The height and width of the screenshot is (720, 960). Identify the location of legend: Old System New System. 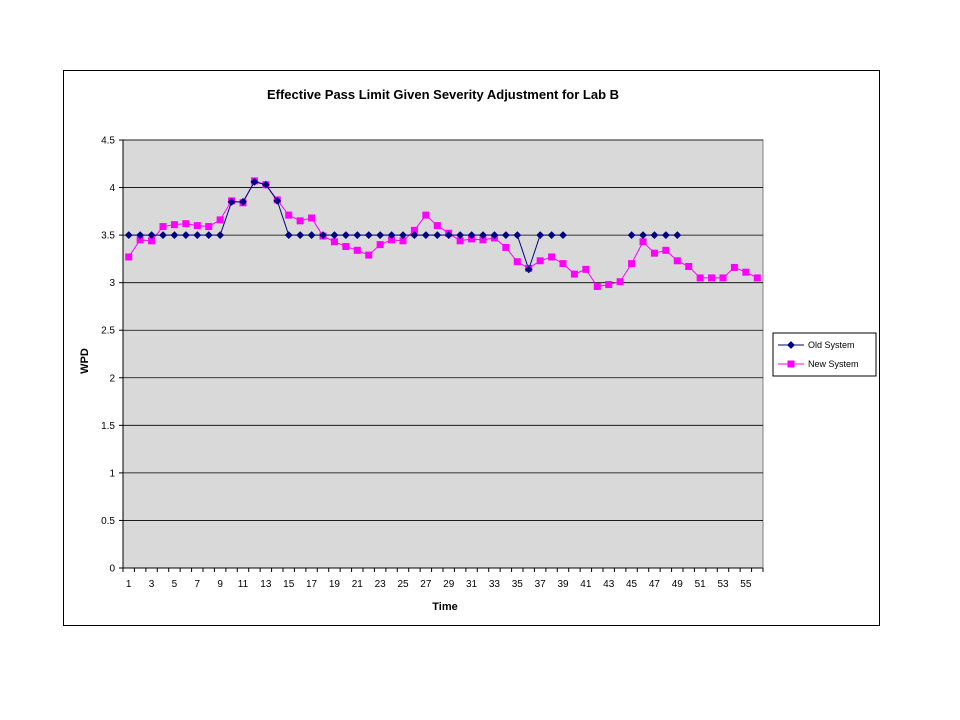
(824, 354).